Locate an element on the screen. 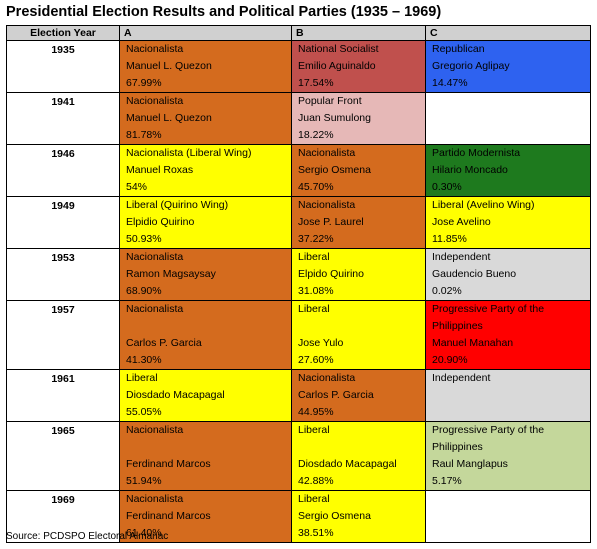 Image resolution: width=597 pixels, height=549 pixels. header-column-a: A is located at coordinates (205, 33).